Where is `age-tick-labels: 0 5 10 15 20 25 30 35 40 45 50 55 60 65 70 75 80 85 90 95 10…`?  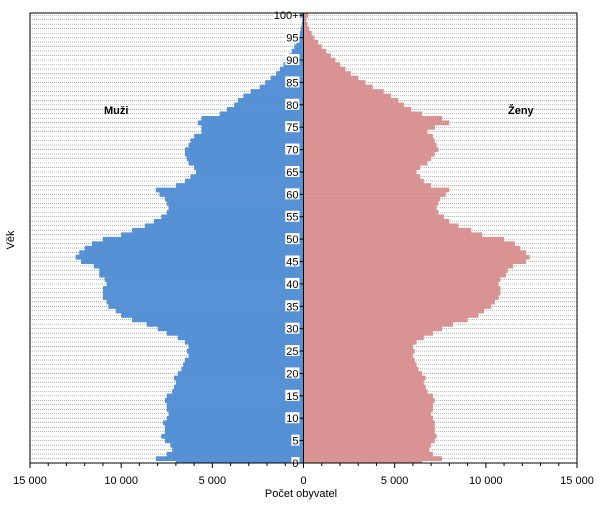
age-tick-labels: 0 5 10 15 20 25 30 35 40 45 50 55 60 65 70 75 80 85 90 95 10… is located at coordinates (288, 239).